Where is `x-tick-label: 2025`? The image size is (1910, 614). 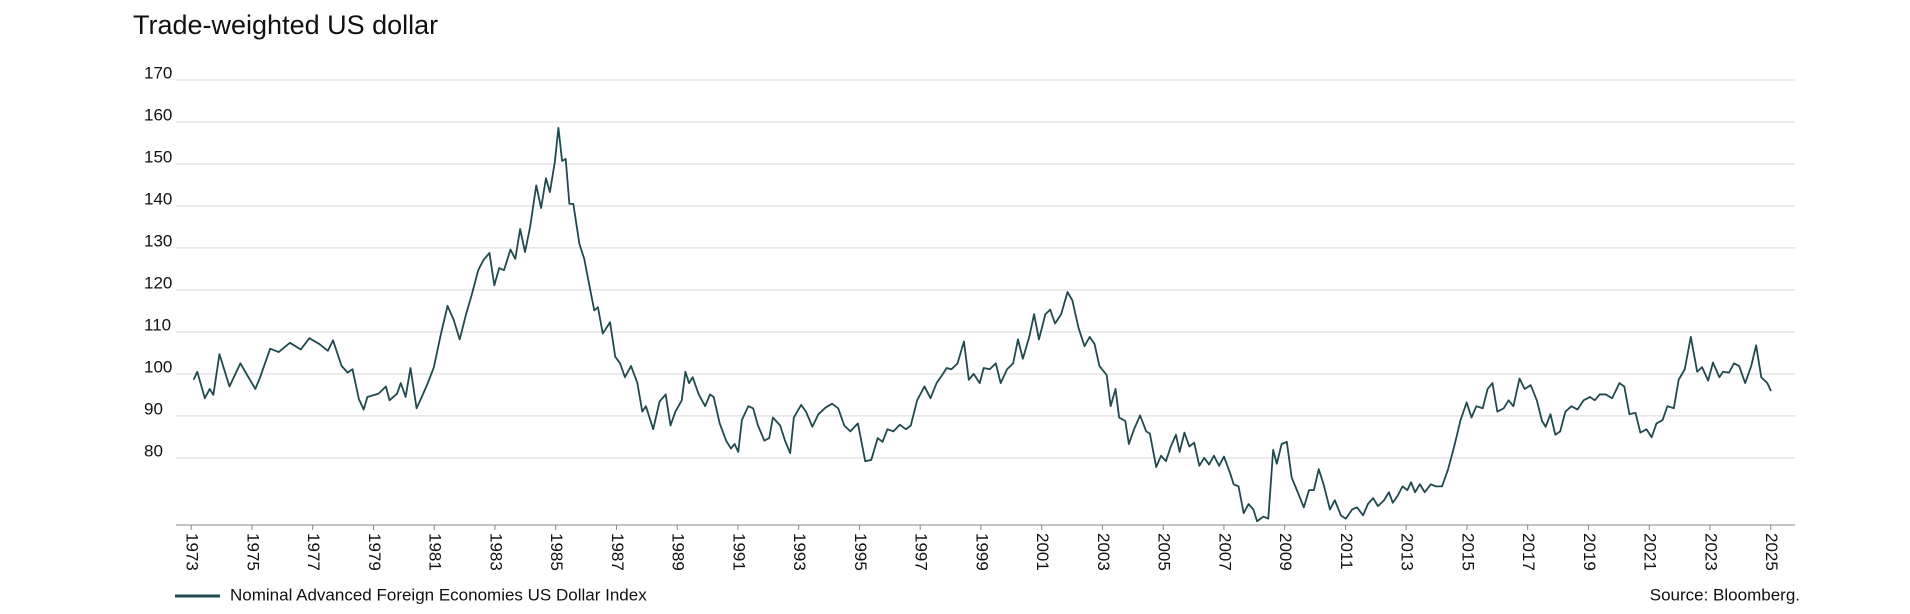
x-tick-label: 2025 is located at coordinates (1771, 552).